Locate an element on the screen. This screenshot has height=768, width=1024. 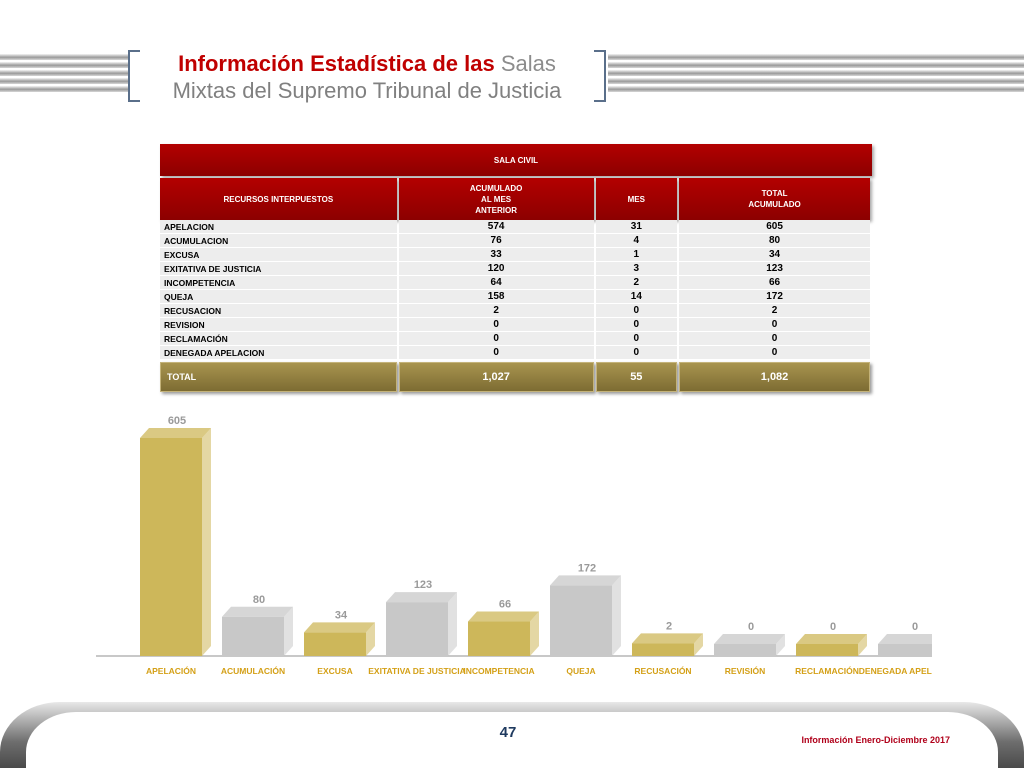
row-total: 172 is located at coordinates (774, 297).